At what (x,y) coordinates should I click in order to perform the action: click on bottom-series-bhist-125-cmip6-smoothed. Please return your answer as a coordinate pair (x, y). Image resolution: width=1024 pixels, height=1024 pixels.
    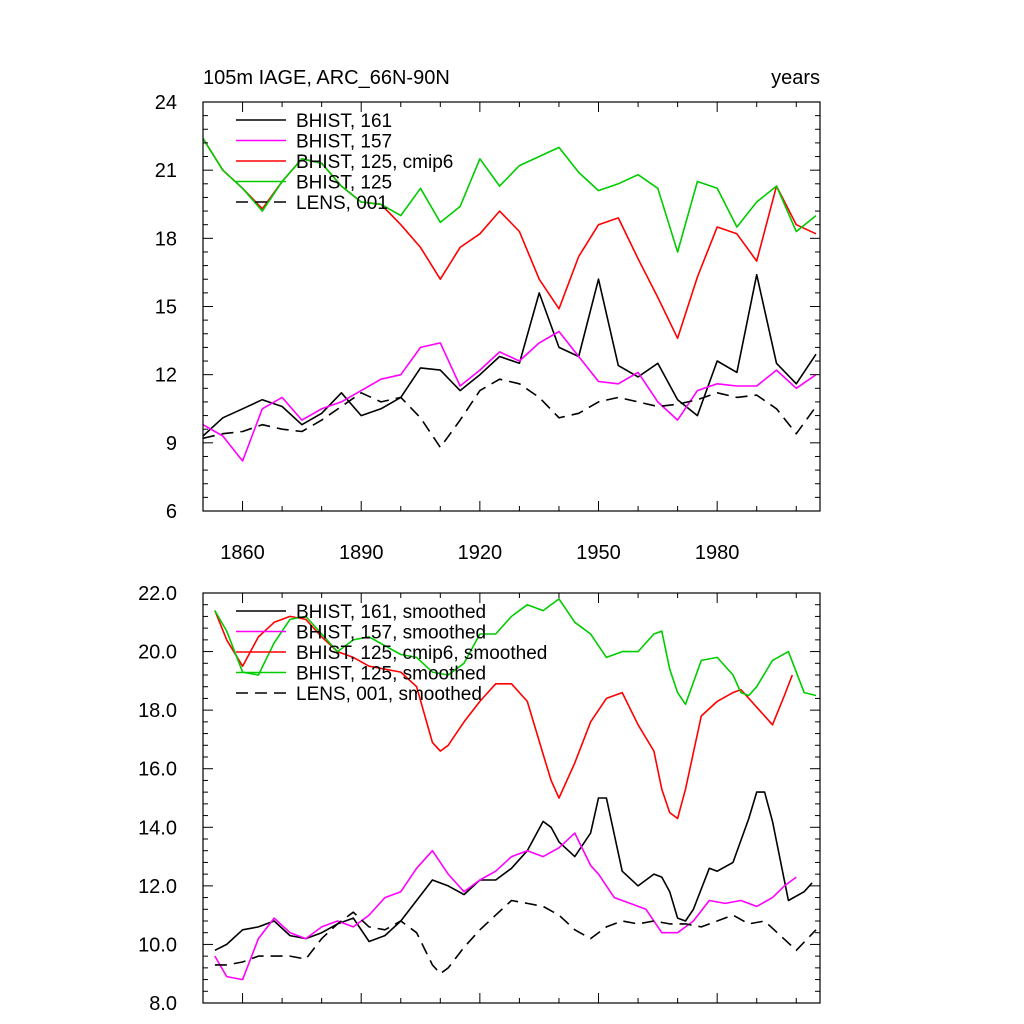
    Looking at the image, I should click on (504, 715).